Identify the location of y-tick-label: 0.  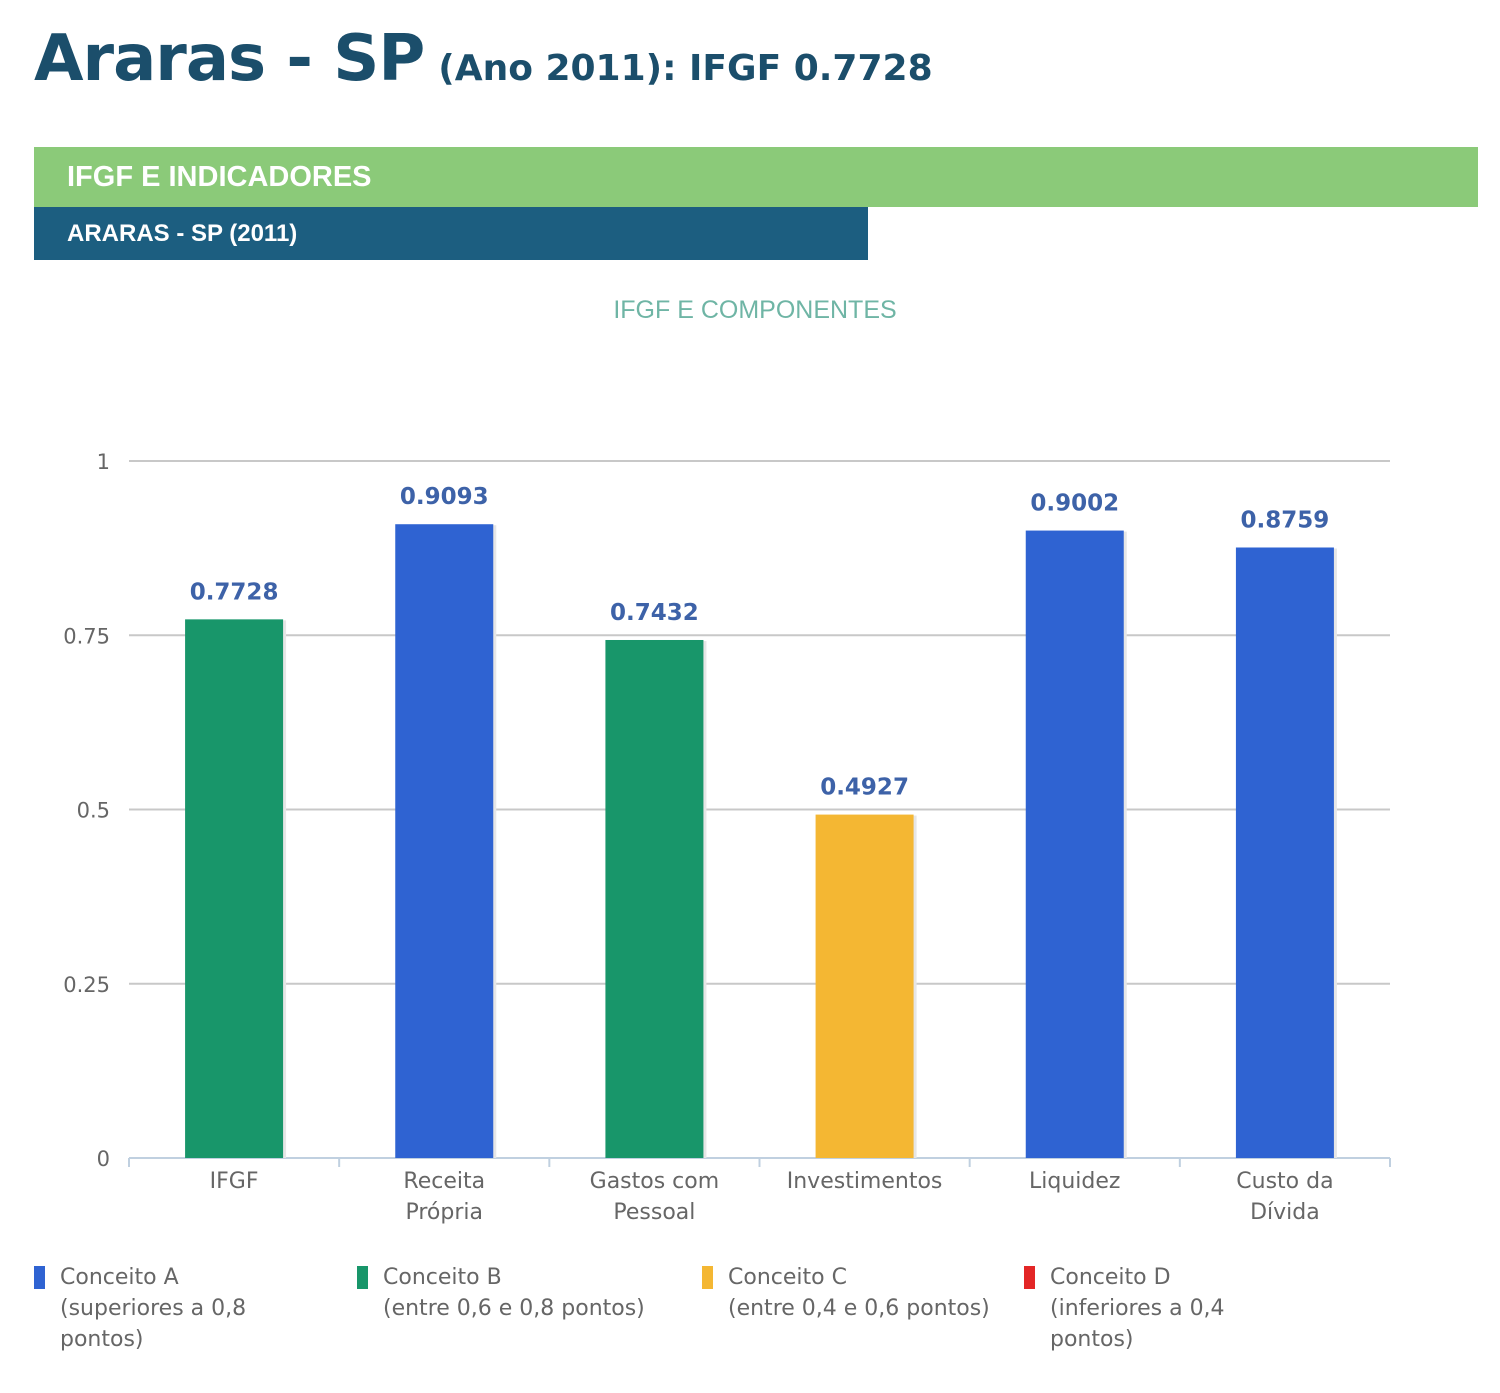
(103, 1159).